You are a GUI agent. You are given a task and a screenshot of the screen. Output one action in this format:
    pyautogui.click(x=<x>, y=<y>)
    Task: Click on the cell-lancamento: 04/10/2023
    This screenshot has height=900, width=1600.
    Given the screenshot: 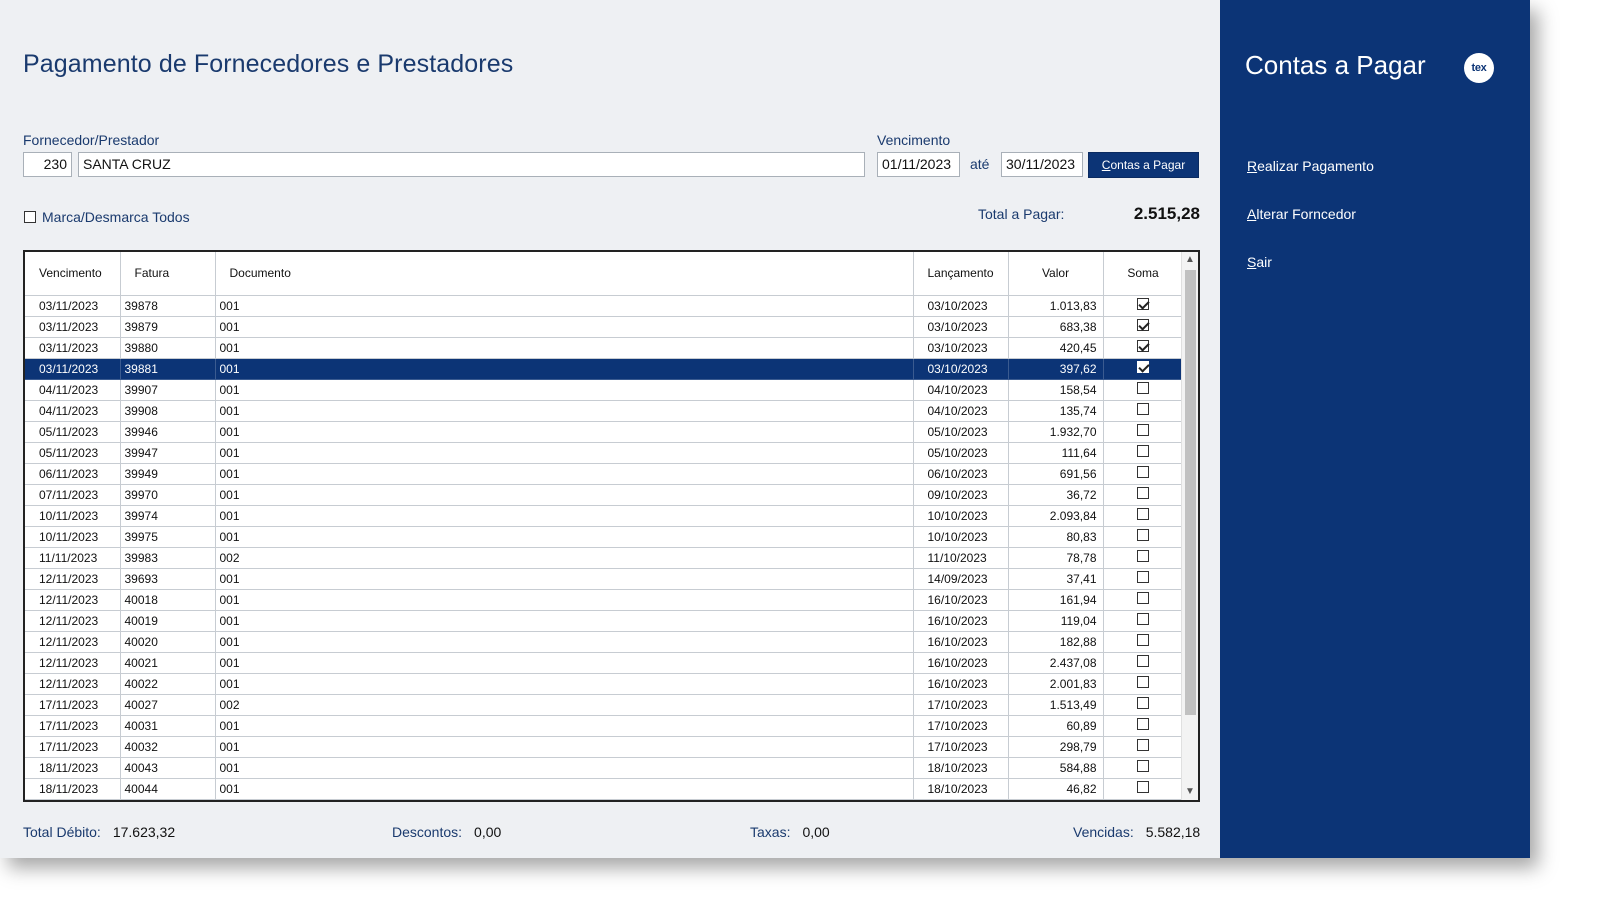 What is the action you would take?
    pyautogui.click(x=961, y=411)
    